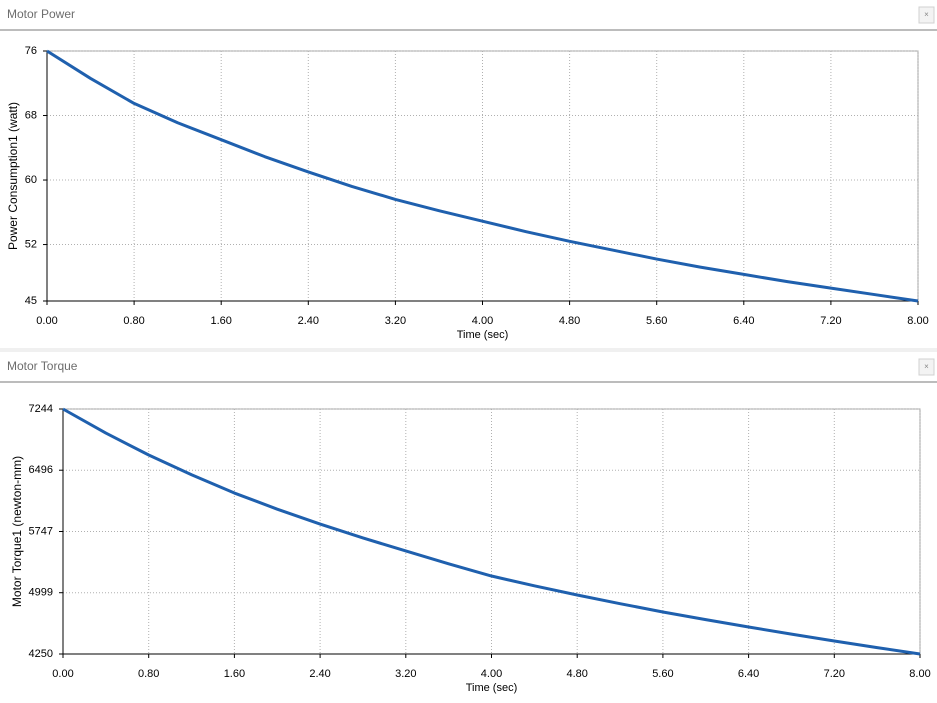 This screenshot has width=937, height=703. What do you see at coordinates (31, 51) in the screenshot?
I see `y-tick-label: 76` at bounding box center [31, 51].